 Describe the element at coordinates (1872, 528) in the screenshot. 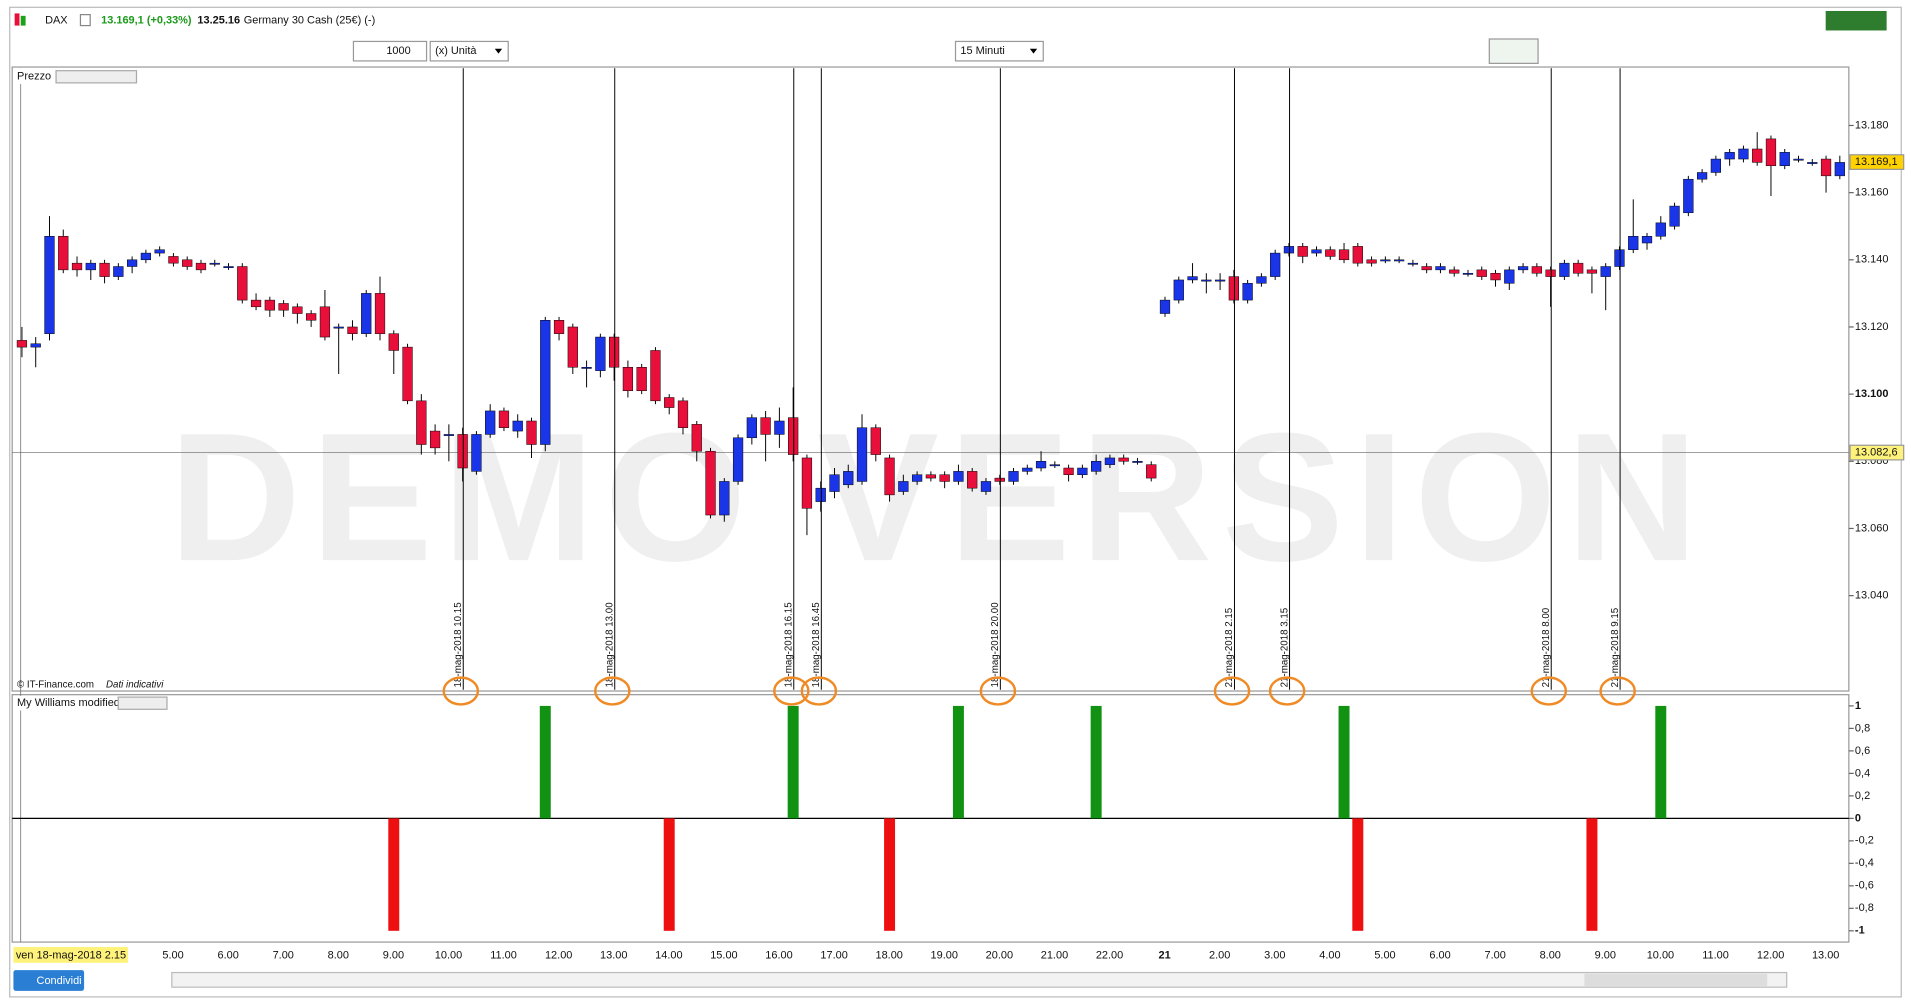

I see `y-tick-label: 13.060` at that location.